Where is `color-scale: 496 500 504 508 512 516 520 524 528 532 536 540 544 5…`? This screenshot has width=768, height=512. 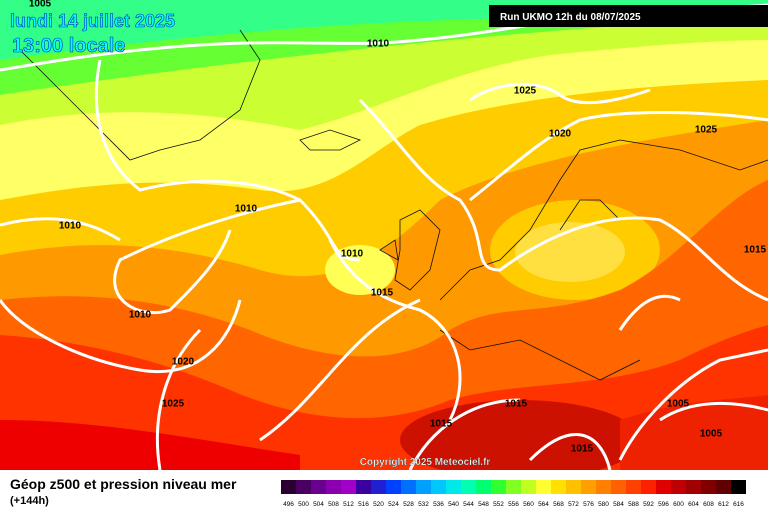
color-scale: 496 500 504 508 512 516 520 524 528 532 536 540 544 5… is located at coordinates (513, 494).